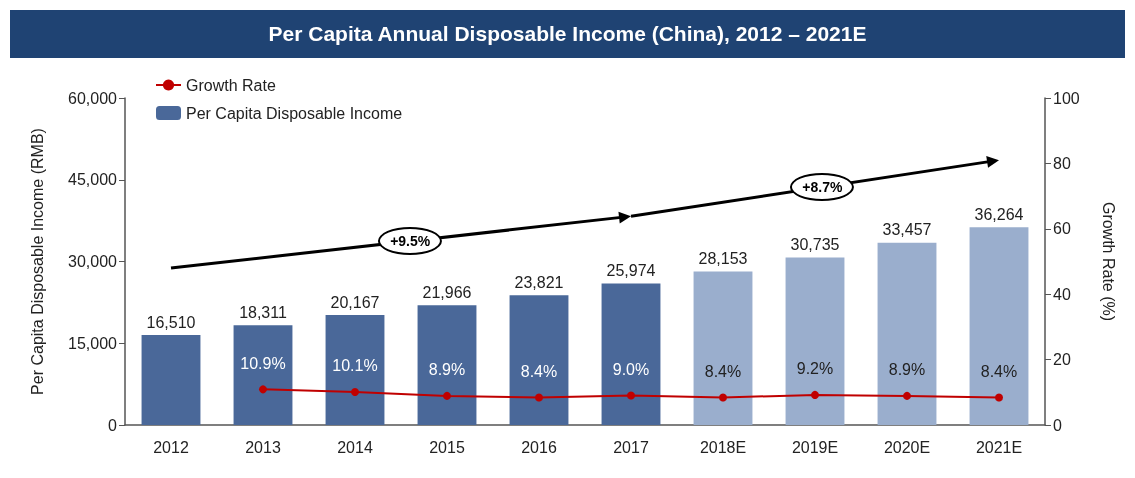 The height and width of the screenshot is (478, 1135). Describe the element at coordinates (815, 369) in the screenshot. I see `data-label: 9.2%` at that location.